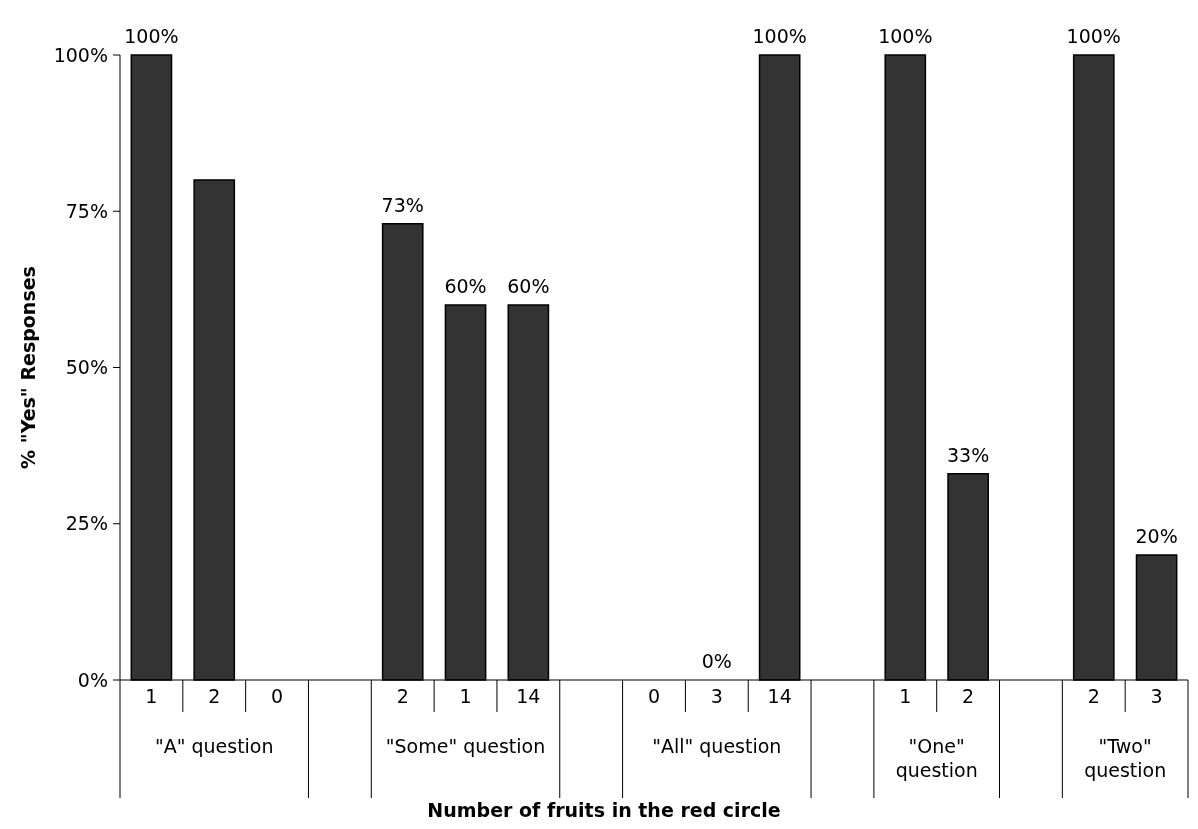 This screenshot has height=829, width=1198. What do you see at coordinates (1125, 758) in the screenshot?
I see `text: "Two" question` at bounding box center [1125, 758].